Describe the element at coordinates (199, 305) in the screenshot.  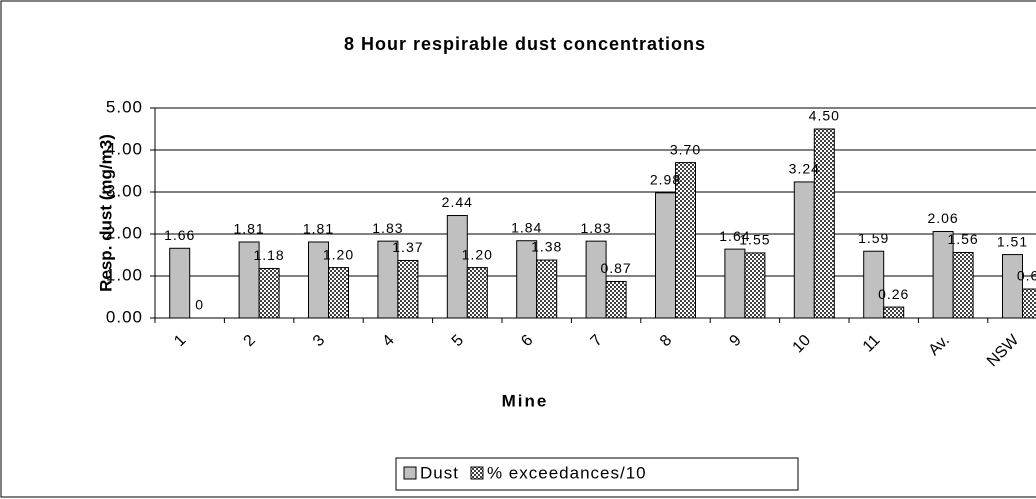
I see `data-label: 0` at that location.